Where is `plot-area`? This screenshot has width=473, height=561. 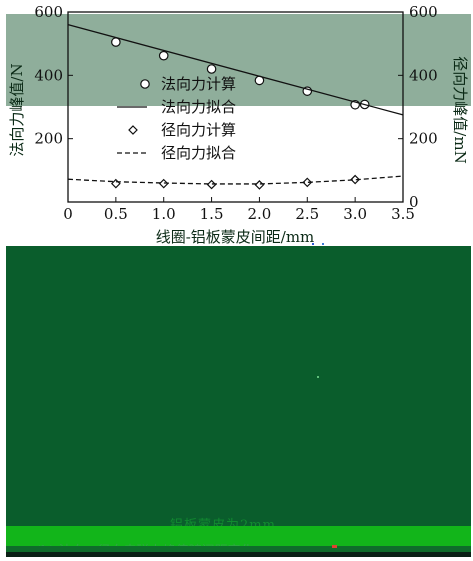 plot-area is located at coordinates (235, 154).